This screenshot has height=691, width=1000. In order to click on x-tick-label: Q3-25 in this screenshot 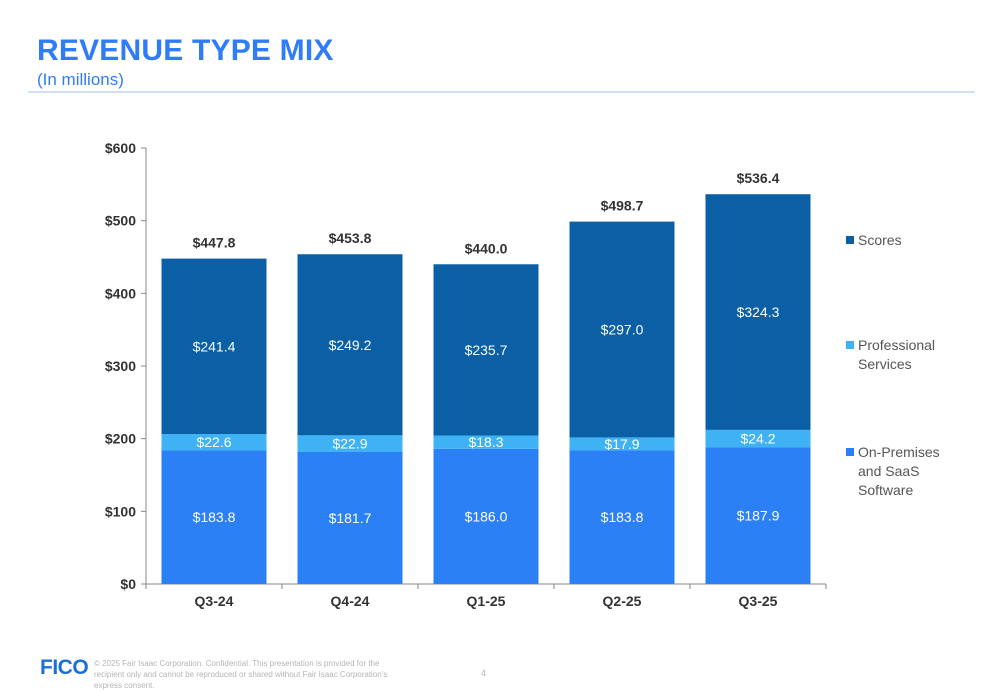, I will do `click(758, 601)`.